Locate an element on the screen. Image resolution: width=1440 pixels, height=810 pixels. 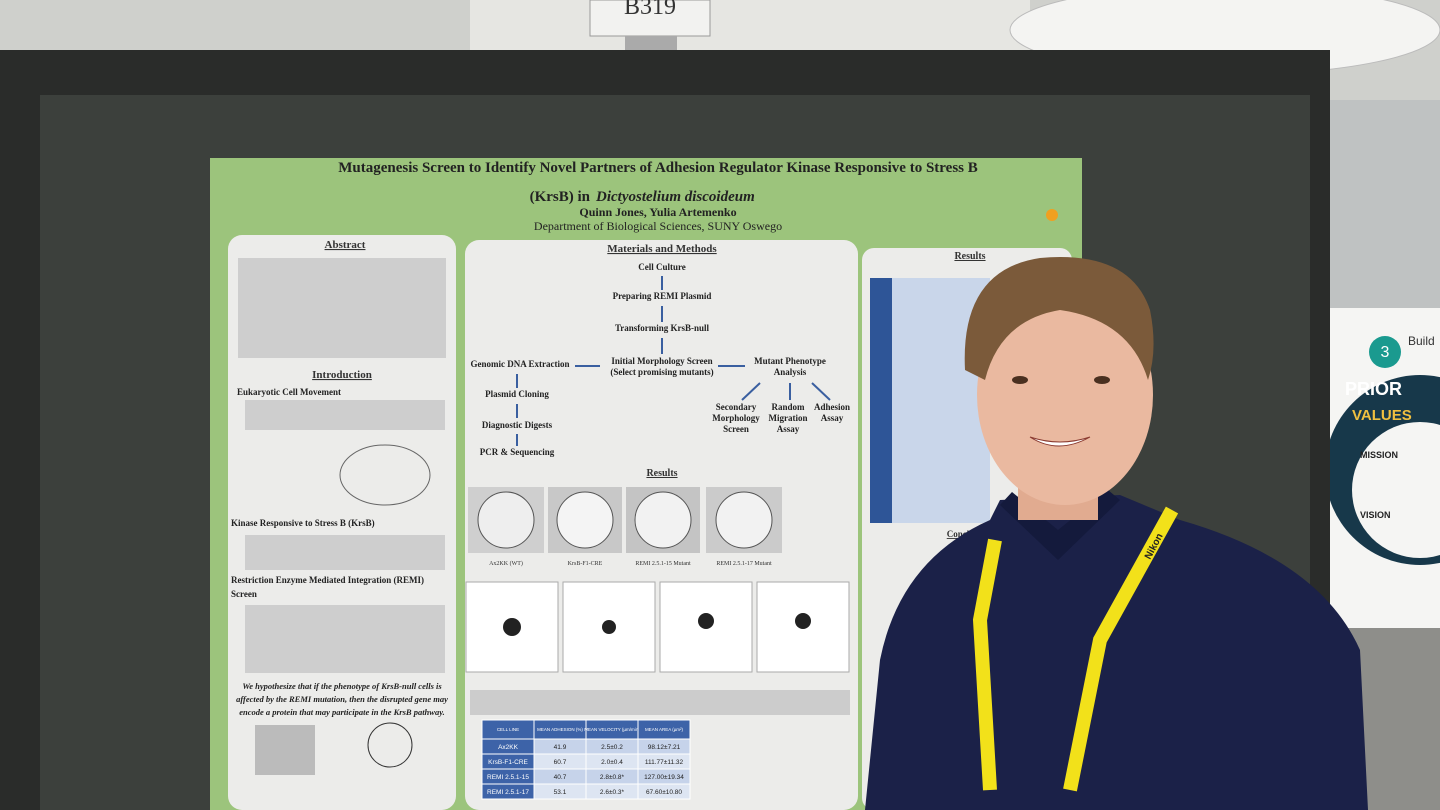
banner-center is located at coordinates (1396, 490).